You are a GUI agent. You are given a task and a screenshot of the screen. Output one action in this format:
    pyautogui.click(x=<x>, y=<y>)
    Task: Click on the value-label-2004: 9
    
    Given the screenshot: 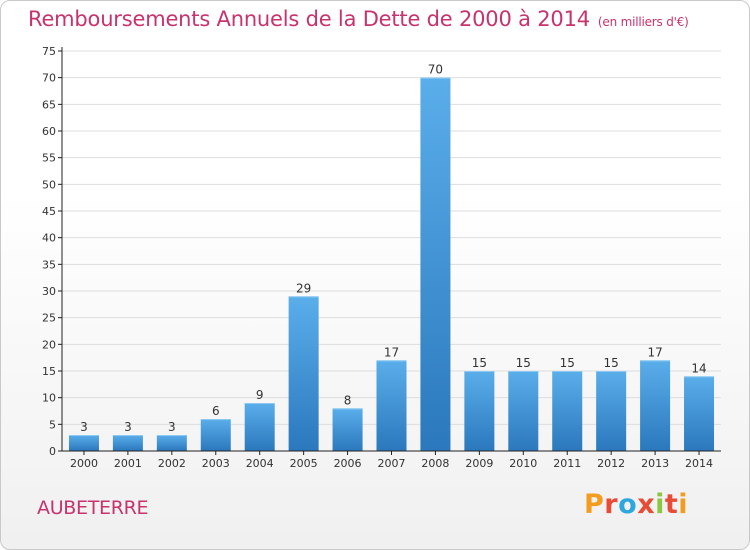 What is the action you would take?
    pyautogui.click(x=260, y=395)
    